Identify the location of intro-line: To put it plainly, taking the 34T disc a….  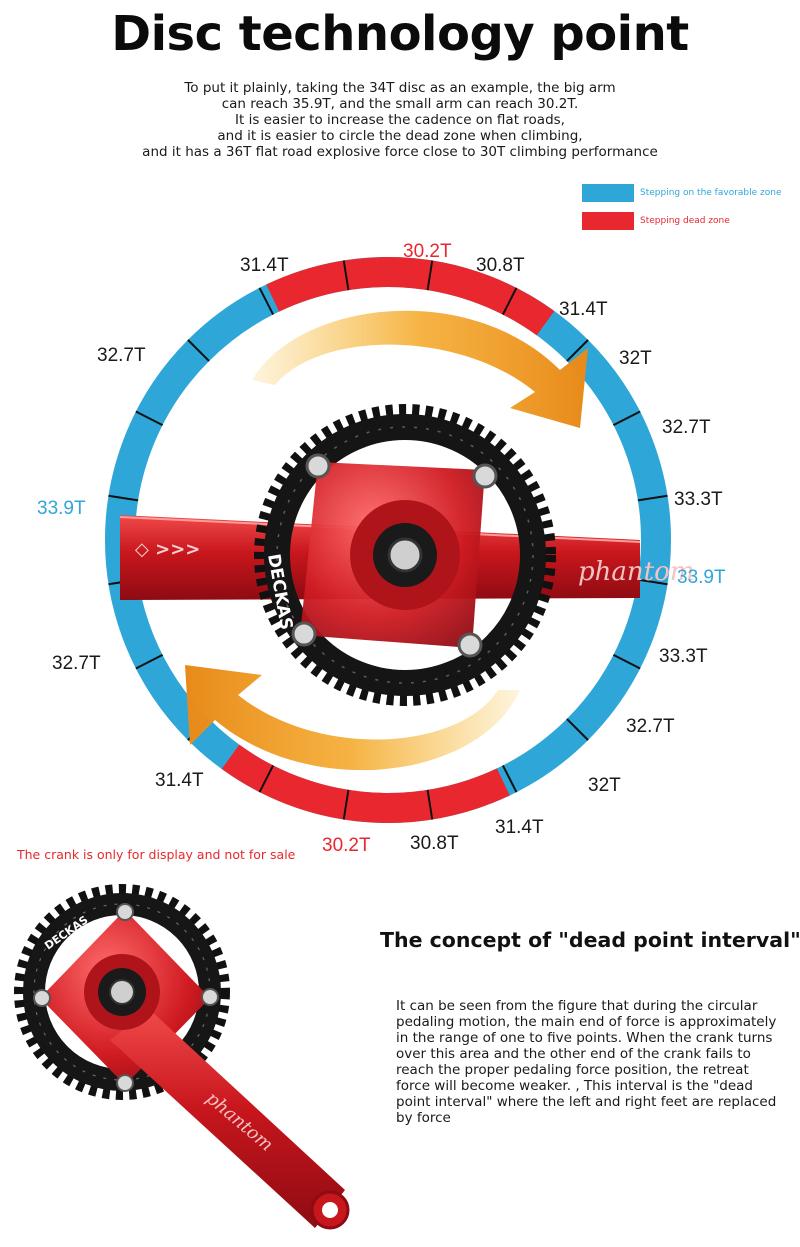
(400, 88).